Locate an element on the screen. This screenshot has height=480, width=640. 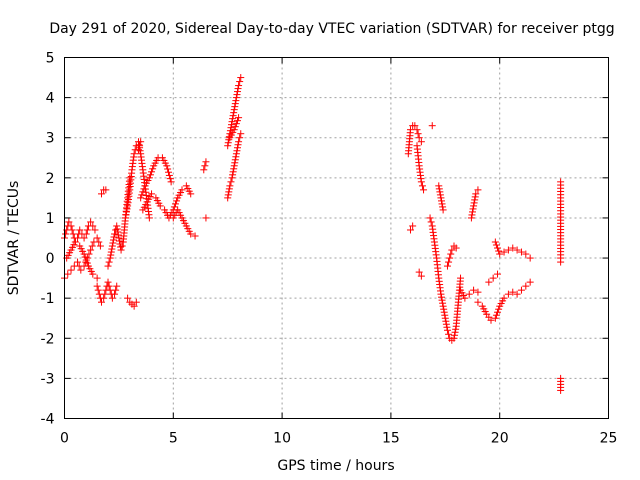
y-tick-labels: -4 -3 -2 -1 0 1 2 3 4 5 is located at coordinates (48, 239).